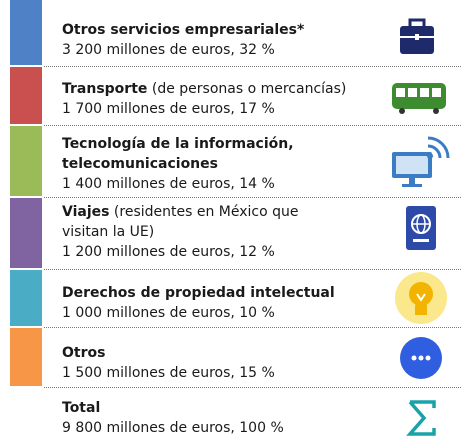 This screenshot has width=467, height=441. What do you see at coordinates (247, 89) in the screenshot?
I see `item-note: (de personas o mercancías)` at bounding box center [247, 89].